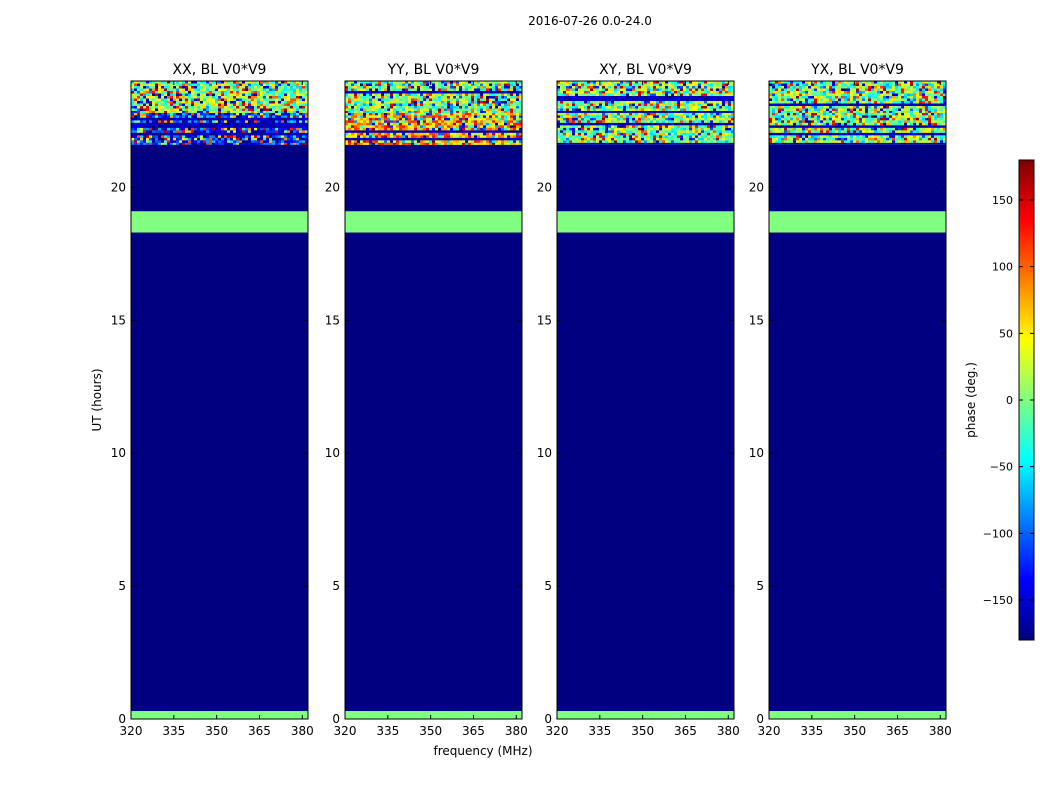  What do you see at coordinates (557, 731) in the screenshot?
I see `x-tick-label: 320` at bounding box center [557, 731].